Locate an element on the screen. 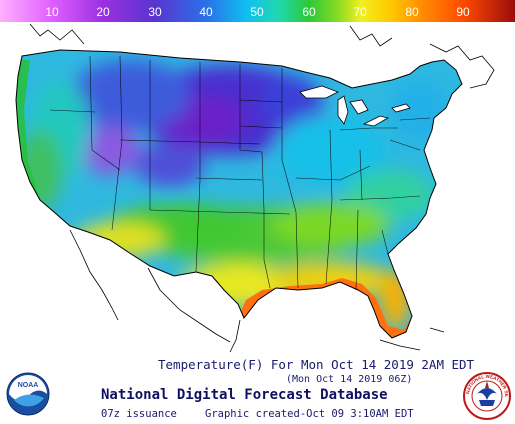  colorbar-tick-80: 80 is located at coordinates (412, 12).